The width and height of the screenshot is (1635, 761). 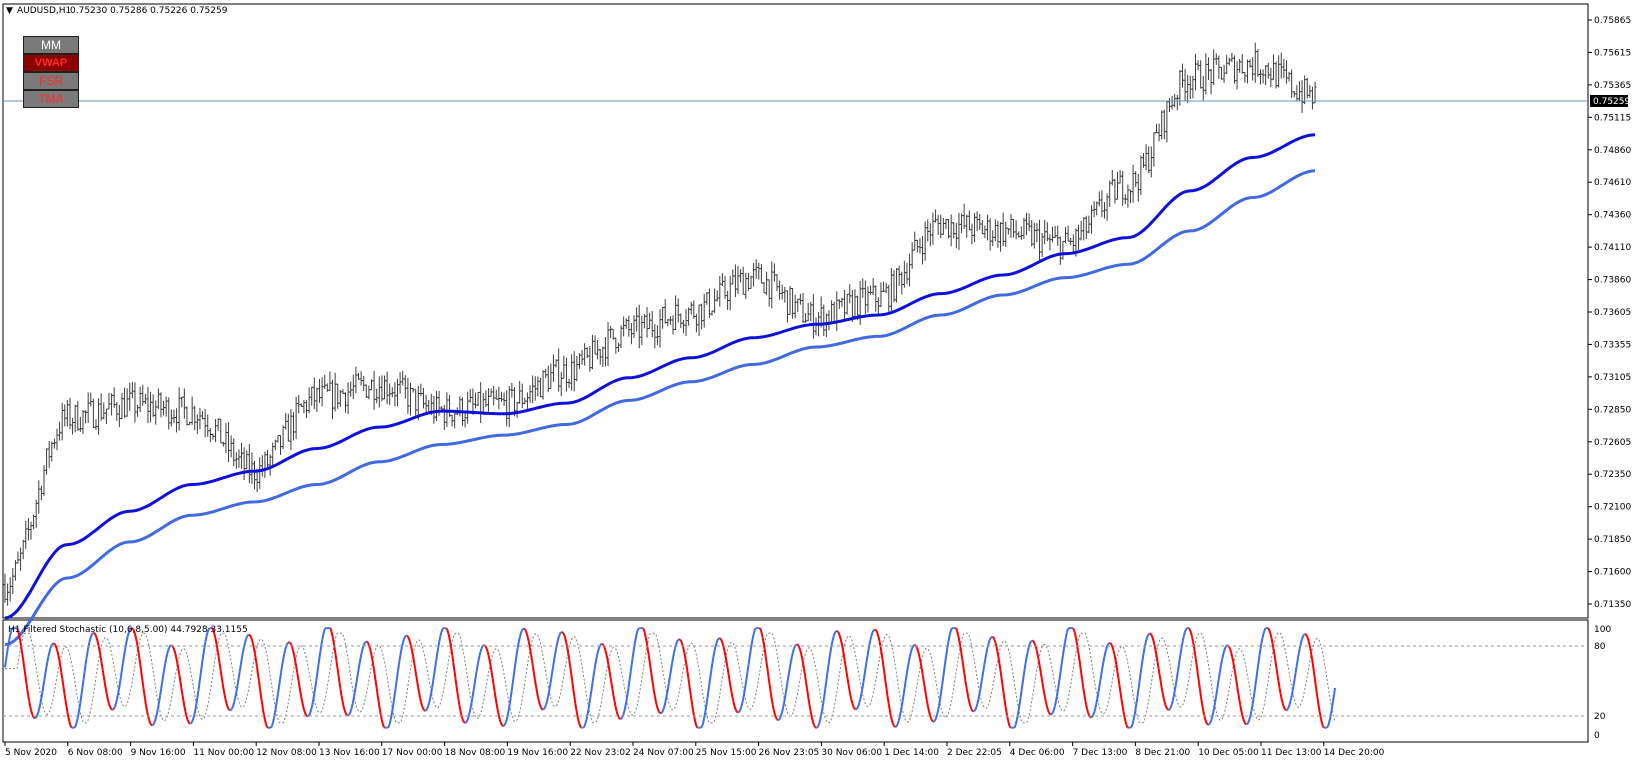 What do you see at coordinates (537, 753) in the screenshot?
I see `time-tick-label: 19 Nov 16:00` at bounding box center [537, 753].